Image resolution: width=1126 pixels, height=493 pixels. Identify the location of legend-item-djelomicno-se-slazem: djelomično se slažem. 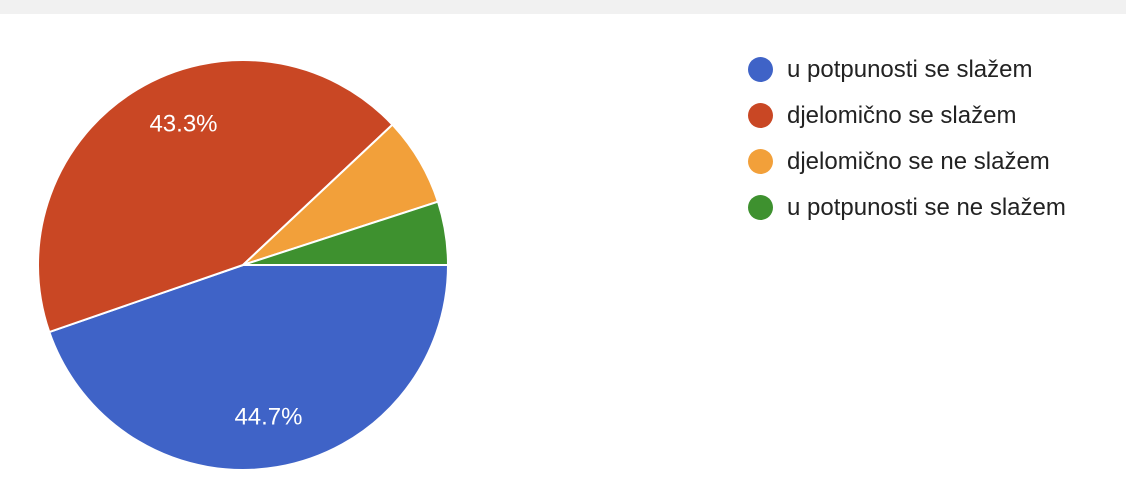
(907, 115).